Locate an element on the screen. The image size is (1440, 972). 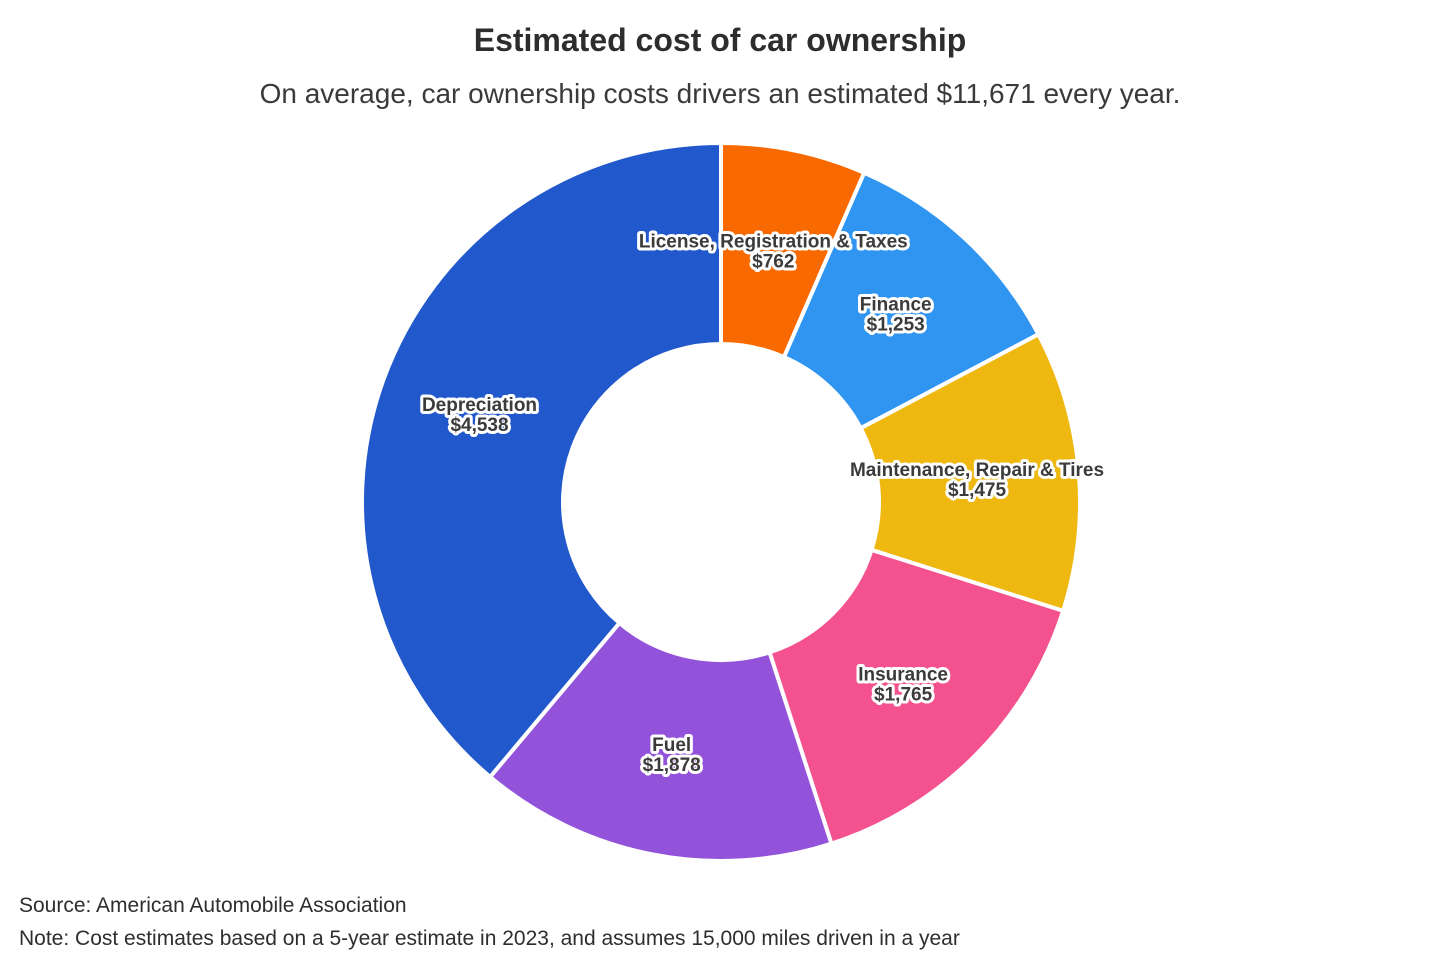
donut-slice-maintenance-repair-tires is located at coordinates (970, 472).